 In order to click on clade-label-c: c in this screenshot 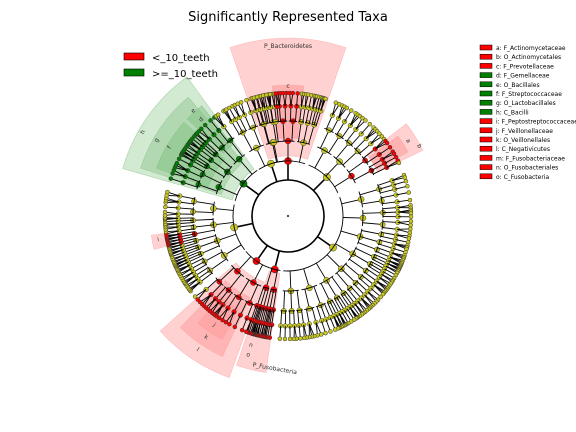, I will do `click(287, 86)`.